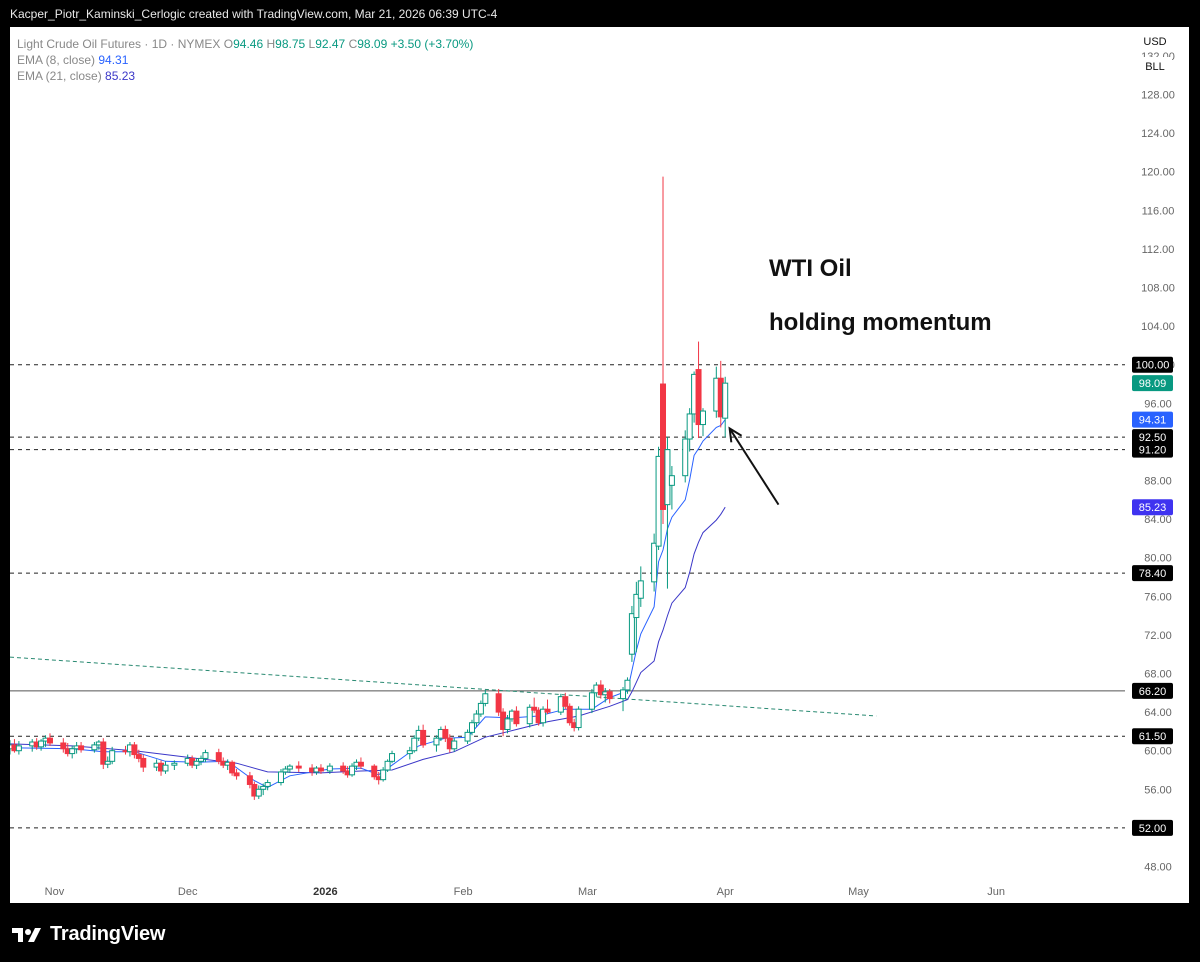 Image resolution: width=1200 pixels, height=962 pixels. I want to click on legend-low: 92.47, so click(330, 44).